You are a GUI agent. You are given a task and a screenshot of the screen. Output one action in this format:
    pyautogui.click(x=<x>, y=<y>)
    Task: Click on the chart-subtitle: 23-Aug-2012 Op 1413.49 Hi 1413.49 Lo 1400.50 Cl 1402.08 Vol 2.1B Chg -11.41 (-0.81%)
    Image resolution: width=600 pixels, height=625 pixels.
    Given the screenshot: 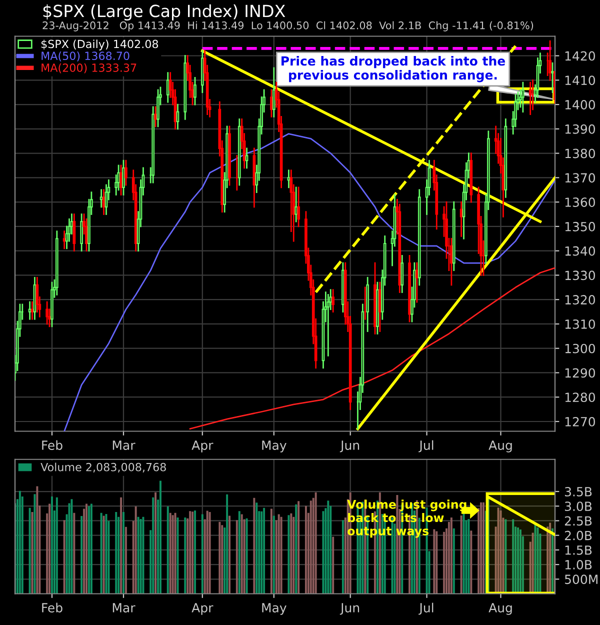 What is the action you would take?
    pyautogui.click(x=288, y=26)
    